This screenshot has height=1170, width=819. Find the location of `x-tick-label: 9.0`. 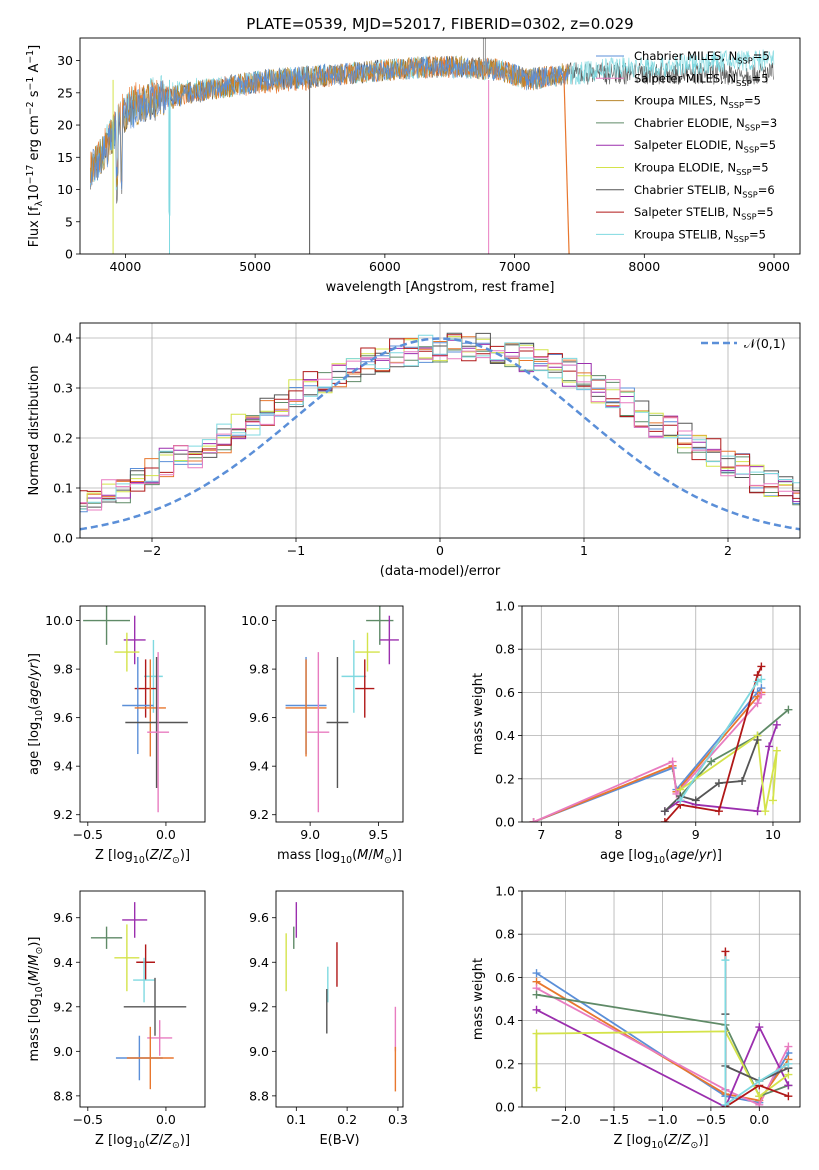

x-tick-label: 9.0 is located at coordinates (310, 834).